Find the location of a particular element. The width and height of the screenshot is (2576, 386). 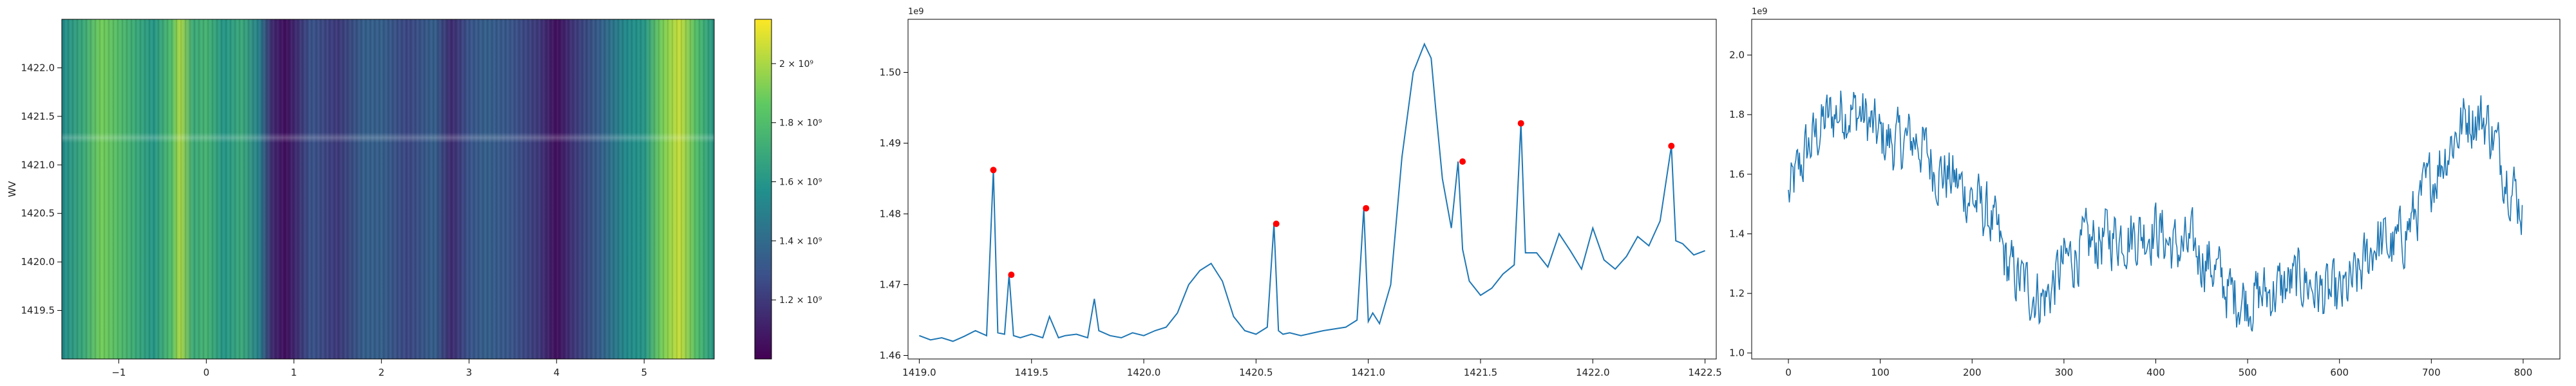

y-tick-label: 1.0 is located at coordinates (1737, 353).